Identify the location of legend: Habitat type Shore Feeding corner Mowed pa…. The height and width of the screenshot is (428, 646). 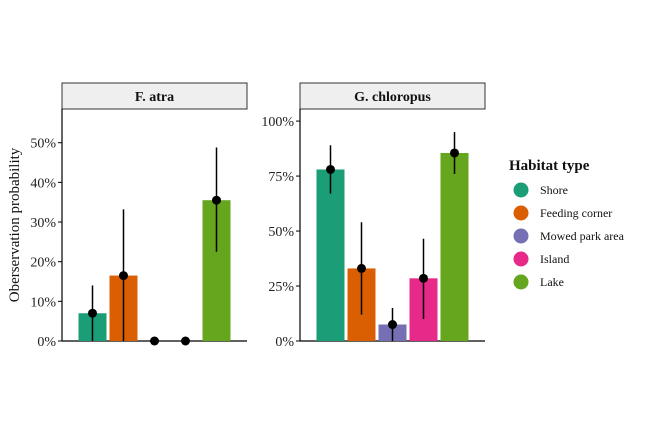
(567, 224).